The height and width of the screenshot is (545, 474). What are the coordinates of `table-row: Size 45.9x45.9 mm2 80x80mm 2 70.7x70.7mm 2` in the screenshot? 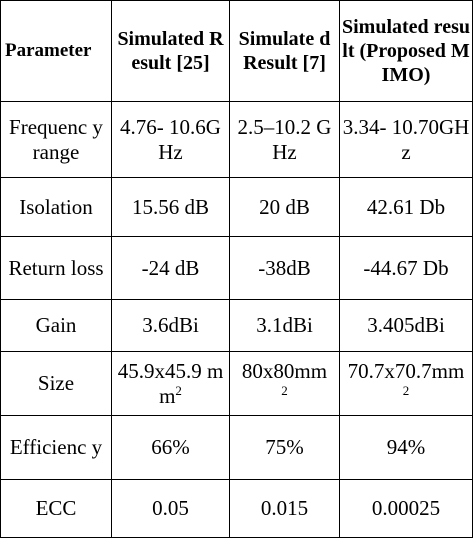 It's located at (236, 383).